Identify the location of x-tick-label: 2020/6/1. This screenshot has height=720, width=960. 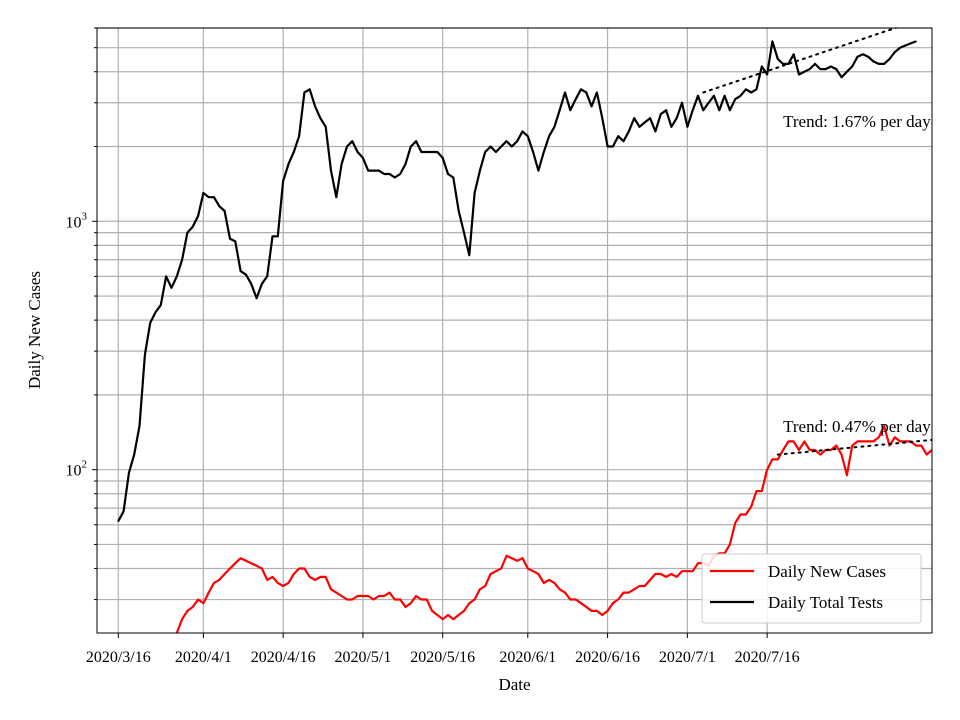
(527, 657).